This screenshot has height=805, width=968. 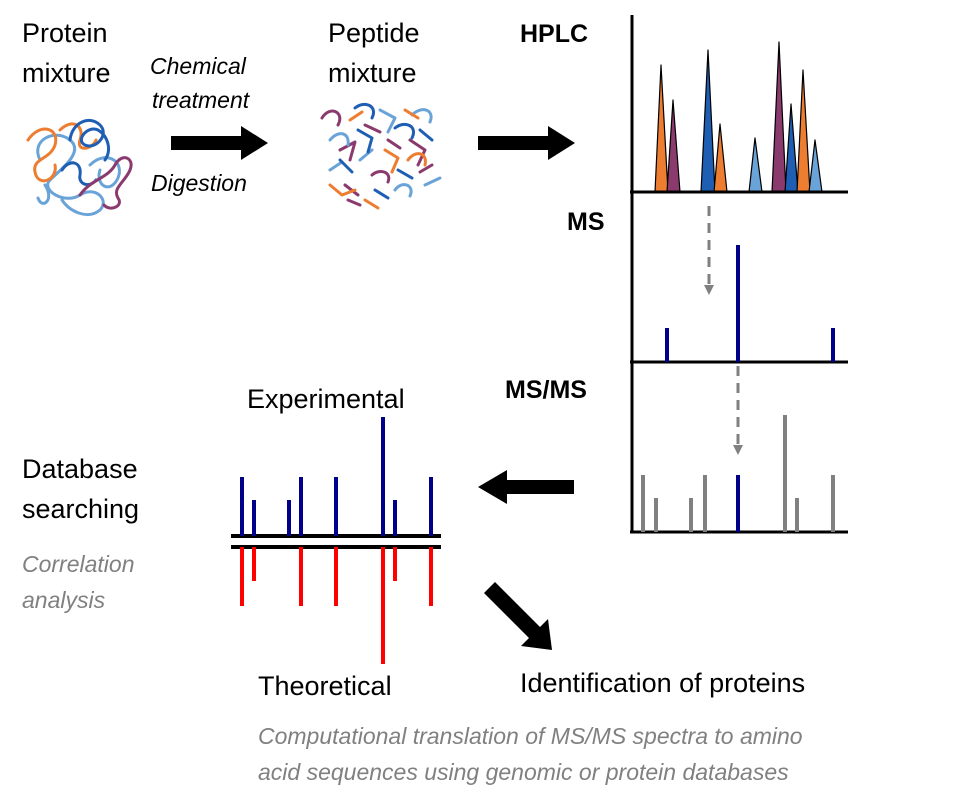 What do you see at coordinates (80, 469) in the screenshot?
I see `database-searching-line-1: Database` at bounding box center [80, 469].